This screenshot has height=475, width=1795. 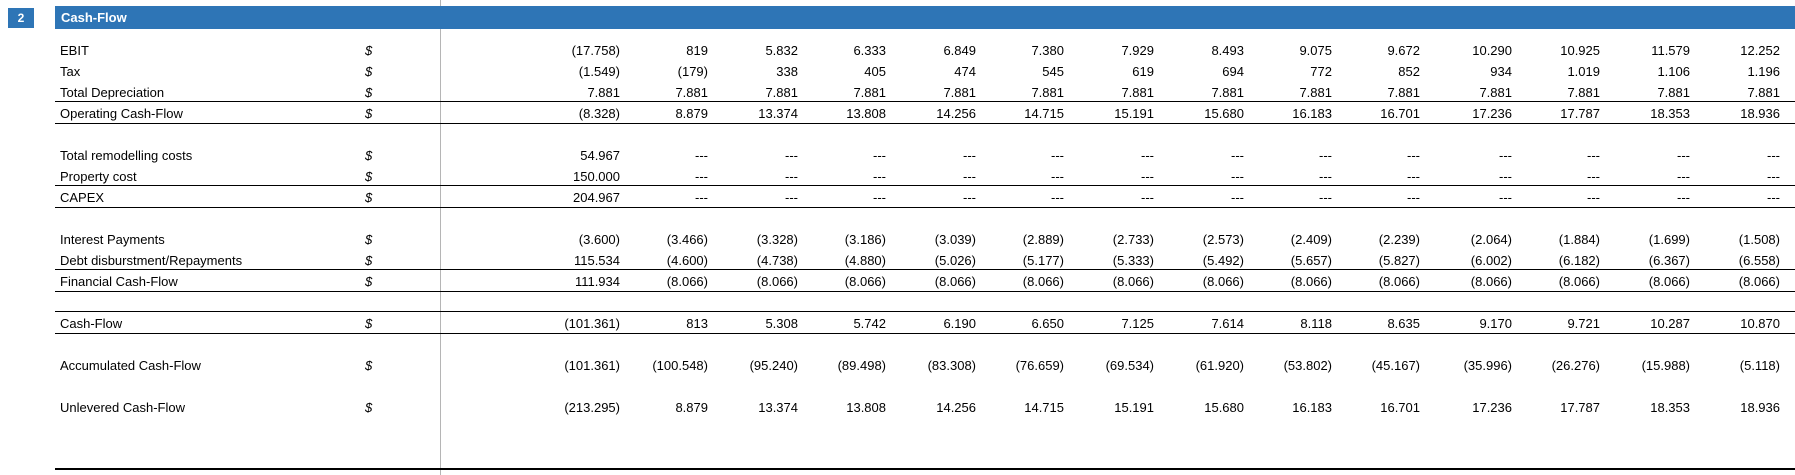 I want to click on value-cell: (5.026), so click(x=955, y=260).